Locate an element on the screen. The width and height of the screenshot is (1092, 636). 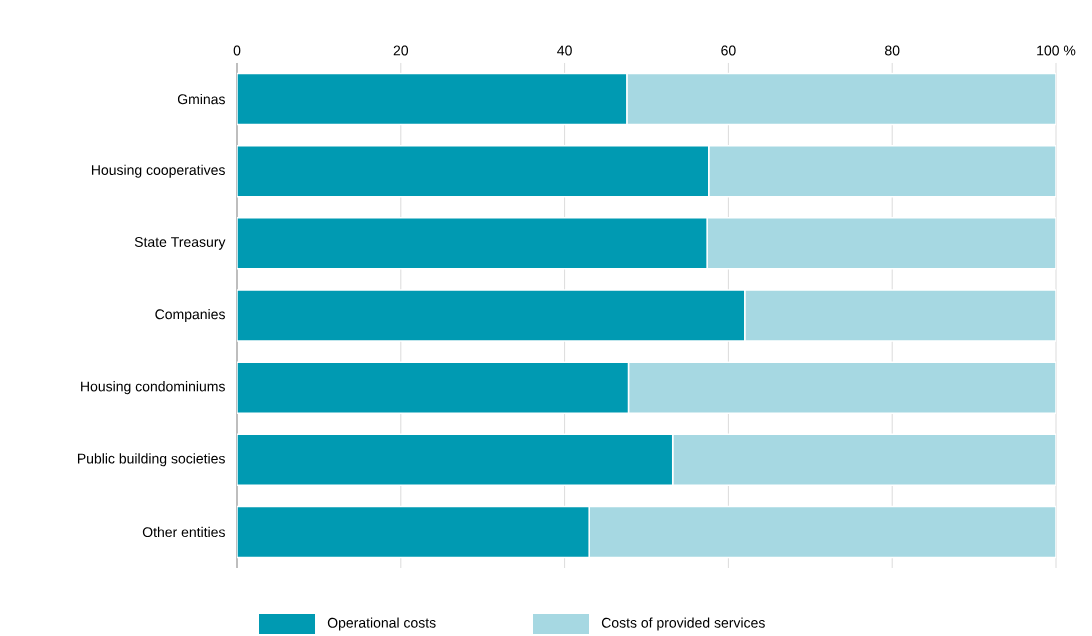
x-tick-label: 100 % is located at coordinates (1056, 50).